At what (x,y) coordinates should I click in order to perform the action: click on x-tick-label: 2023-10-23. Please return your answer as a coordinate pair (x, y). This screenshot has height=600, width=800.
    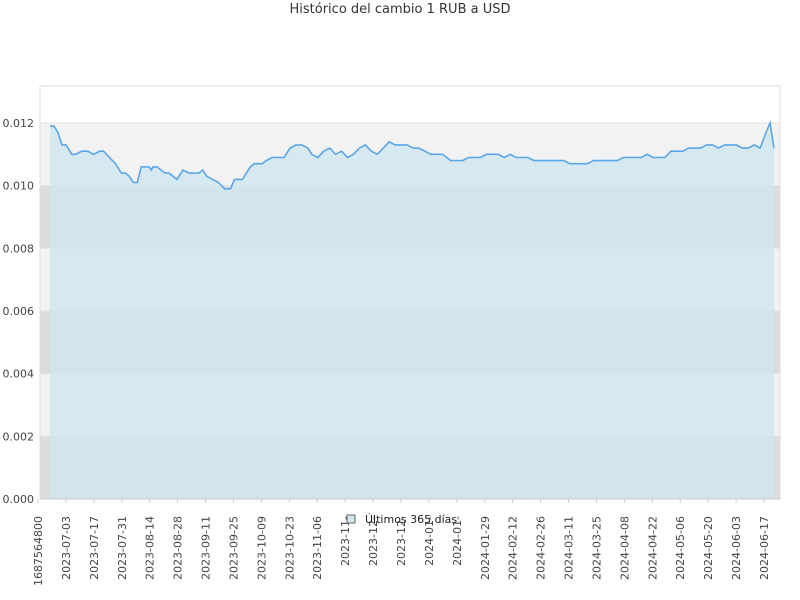
    Looking at the image, I should click on (289, 548).